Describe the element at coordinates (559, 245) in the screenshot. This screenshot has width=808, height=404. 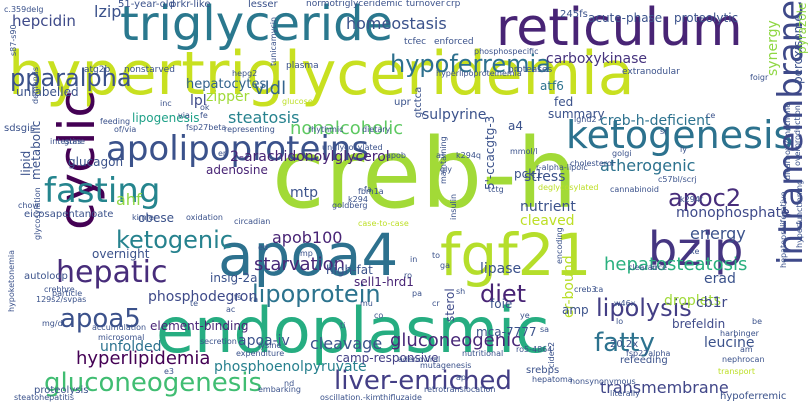
I see `cloud-word: encoding` at that location.